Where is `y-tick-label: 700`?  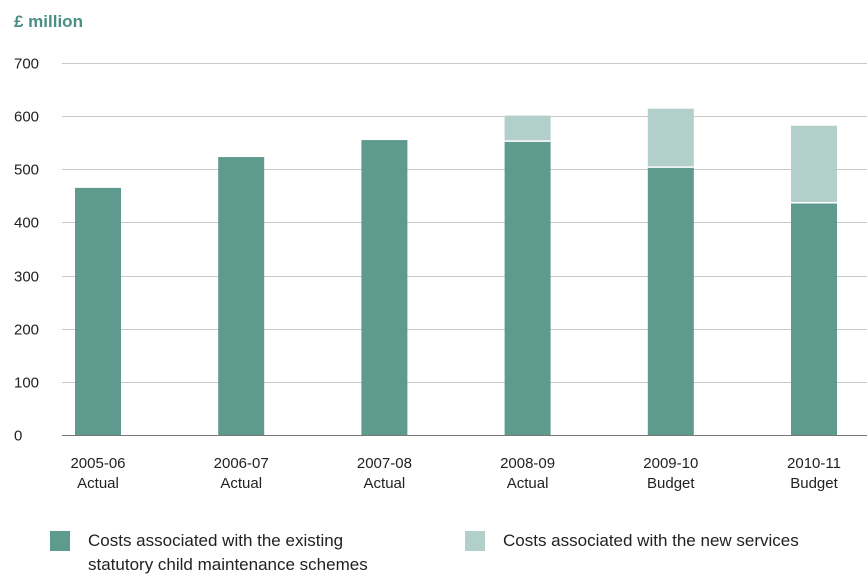
y-tick-label: 700 is located at coordinates (26, 64).